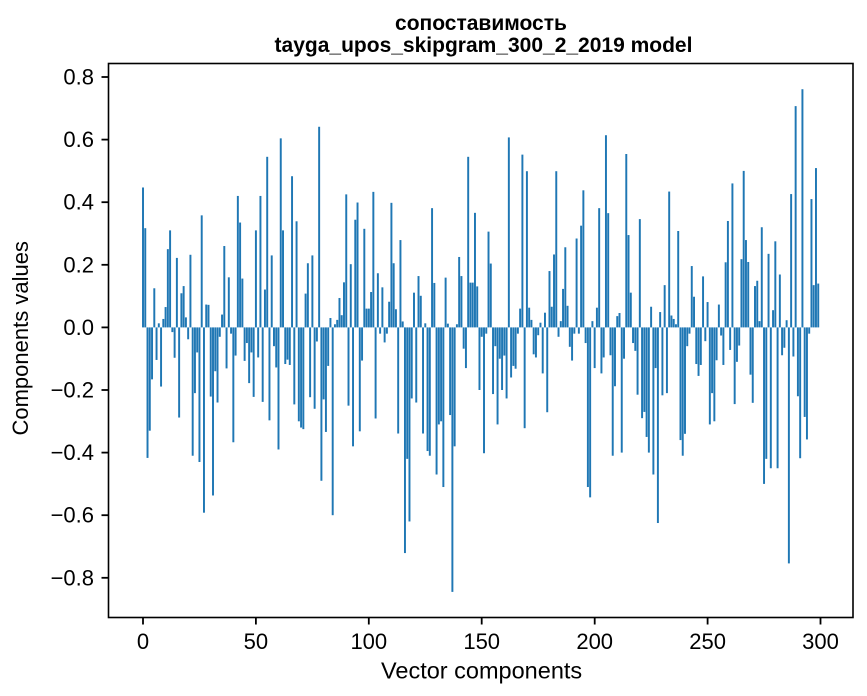 The height and width of the screenshot is (696, 867). I want to click on svg-text: 0.4, so click(78, 202).